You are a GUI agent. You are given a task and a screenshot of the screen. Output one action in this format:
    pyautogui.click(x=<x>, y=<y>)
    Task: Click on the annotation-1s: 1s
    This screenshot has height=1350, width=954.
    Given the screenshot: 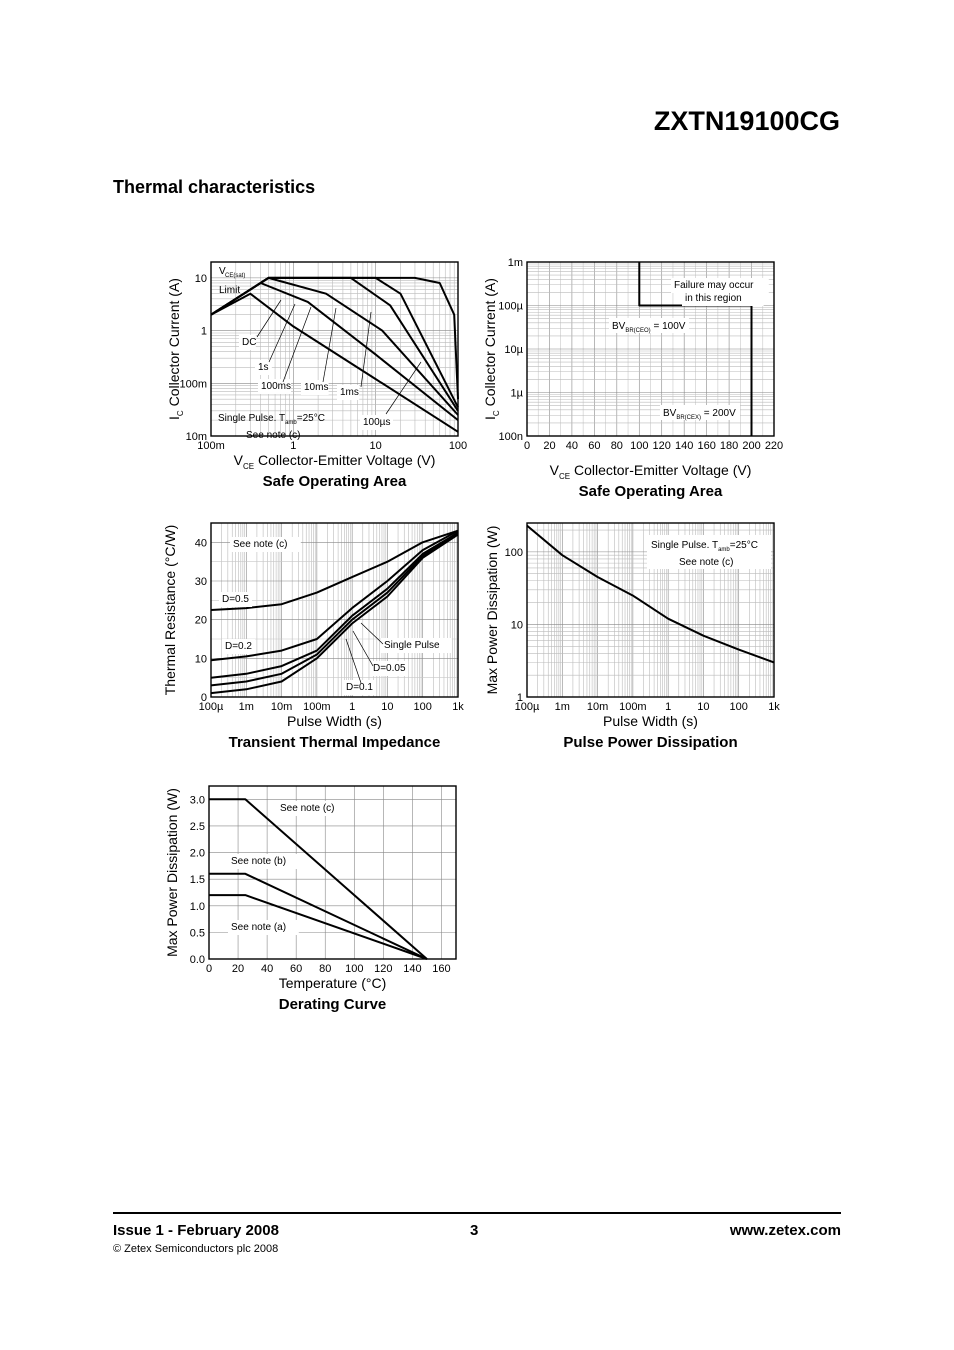 What is the action you would take?
    pyautogui.click(x=263, y=367)
    